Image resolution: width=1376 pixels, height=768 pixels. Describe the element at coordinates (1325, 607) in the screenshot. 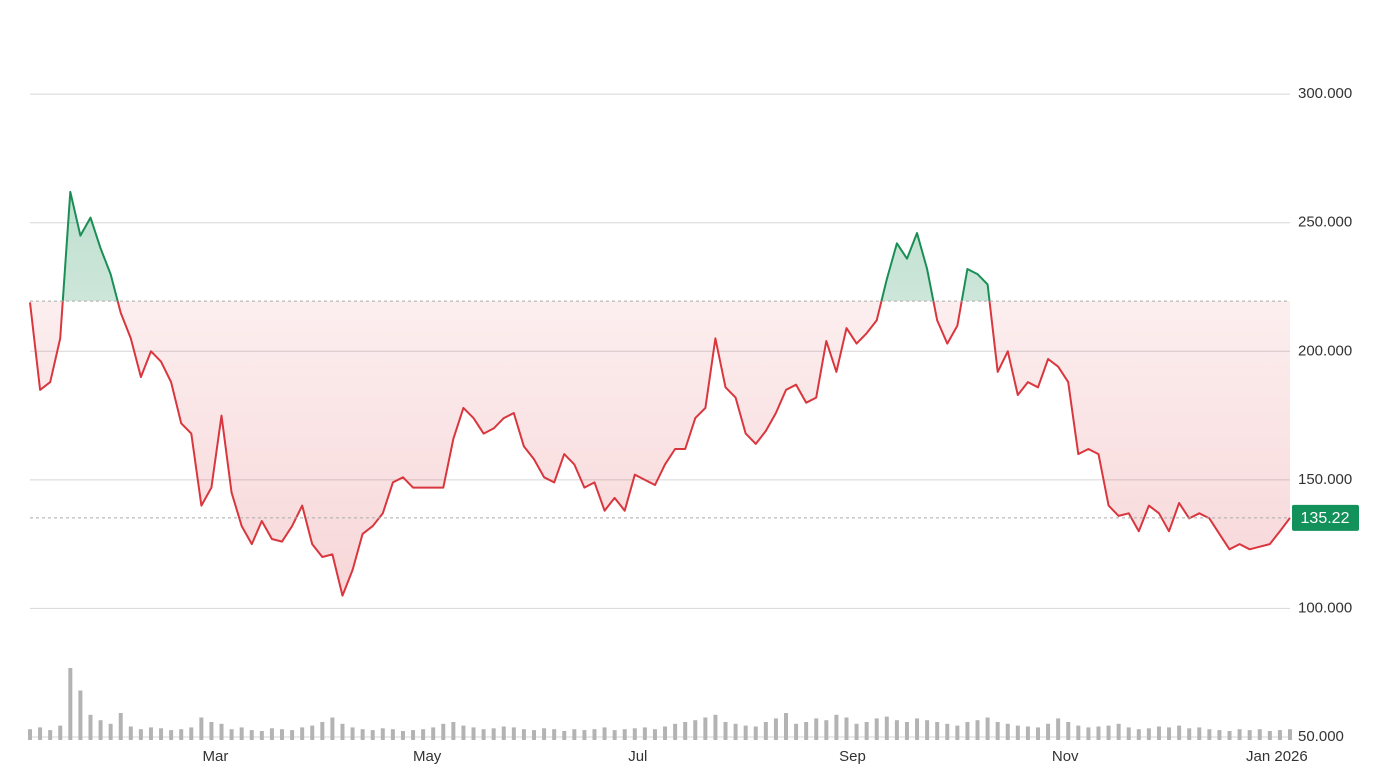

I see `y-tick-label: 100.000` at that location.